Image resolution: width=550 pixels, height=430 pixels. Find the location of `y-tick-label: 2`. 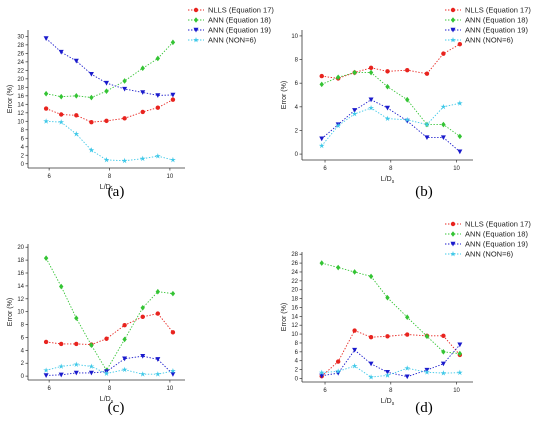

y-tick-label: 2 is located at coordinates (23, 156).